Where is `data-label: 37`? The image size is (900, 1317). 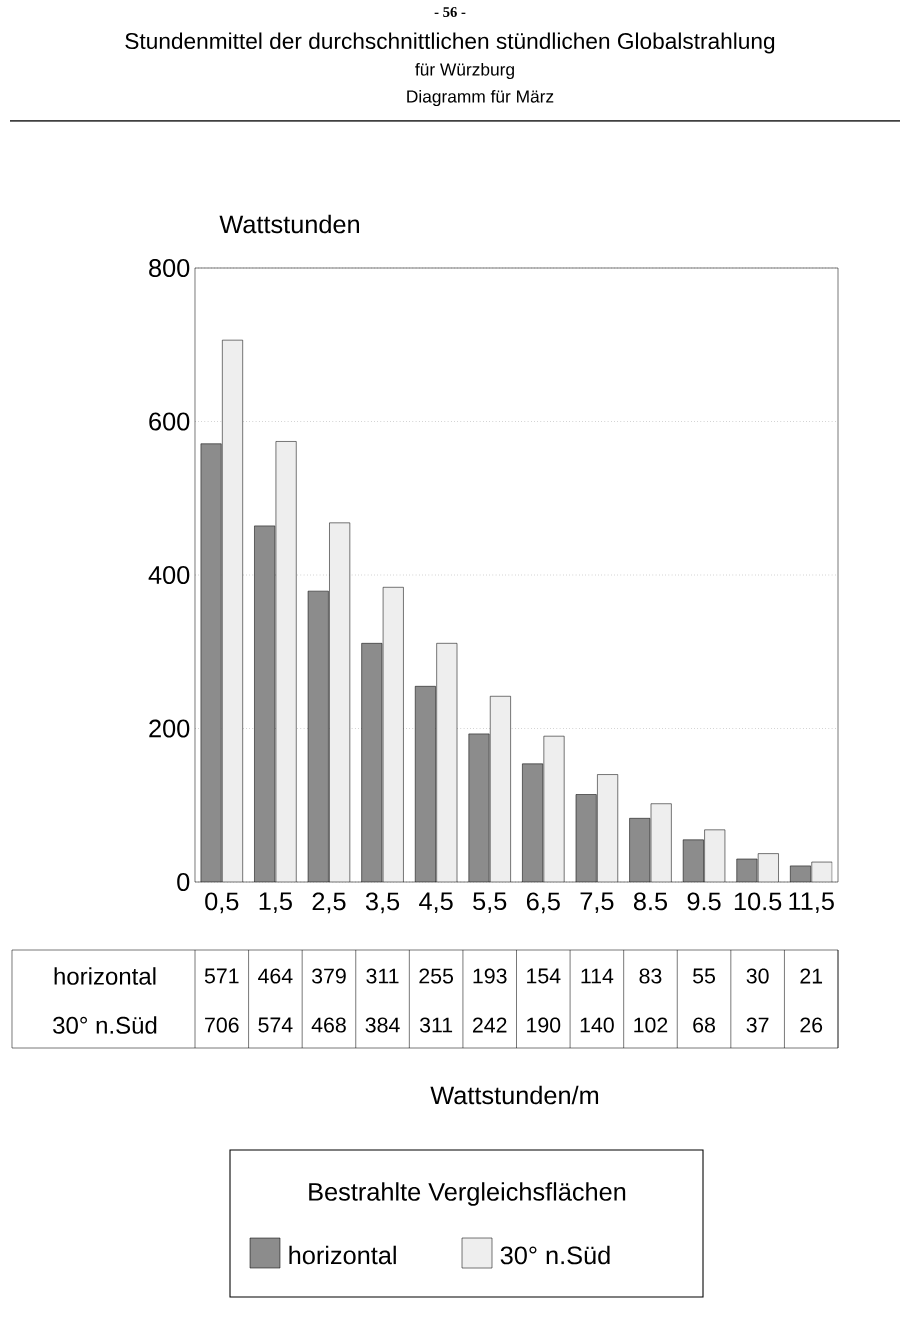 data-label: 37 is located at coordinates (757, 1025).